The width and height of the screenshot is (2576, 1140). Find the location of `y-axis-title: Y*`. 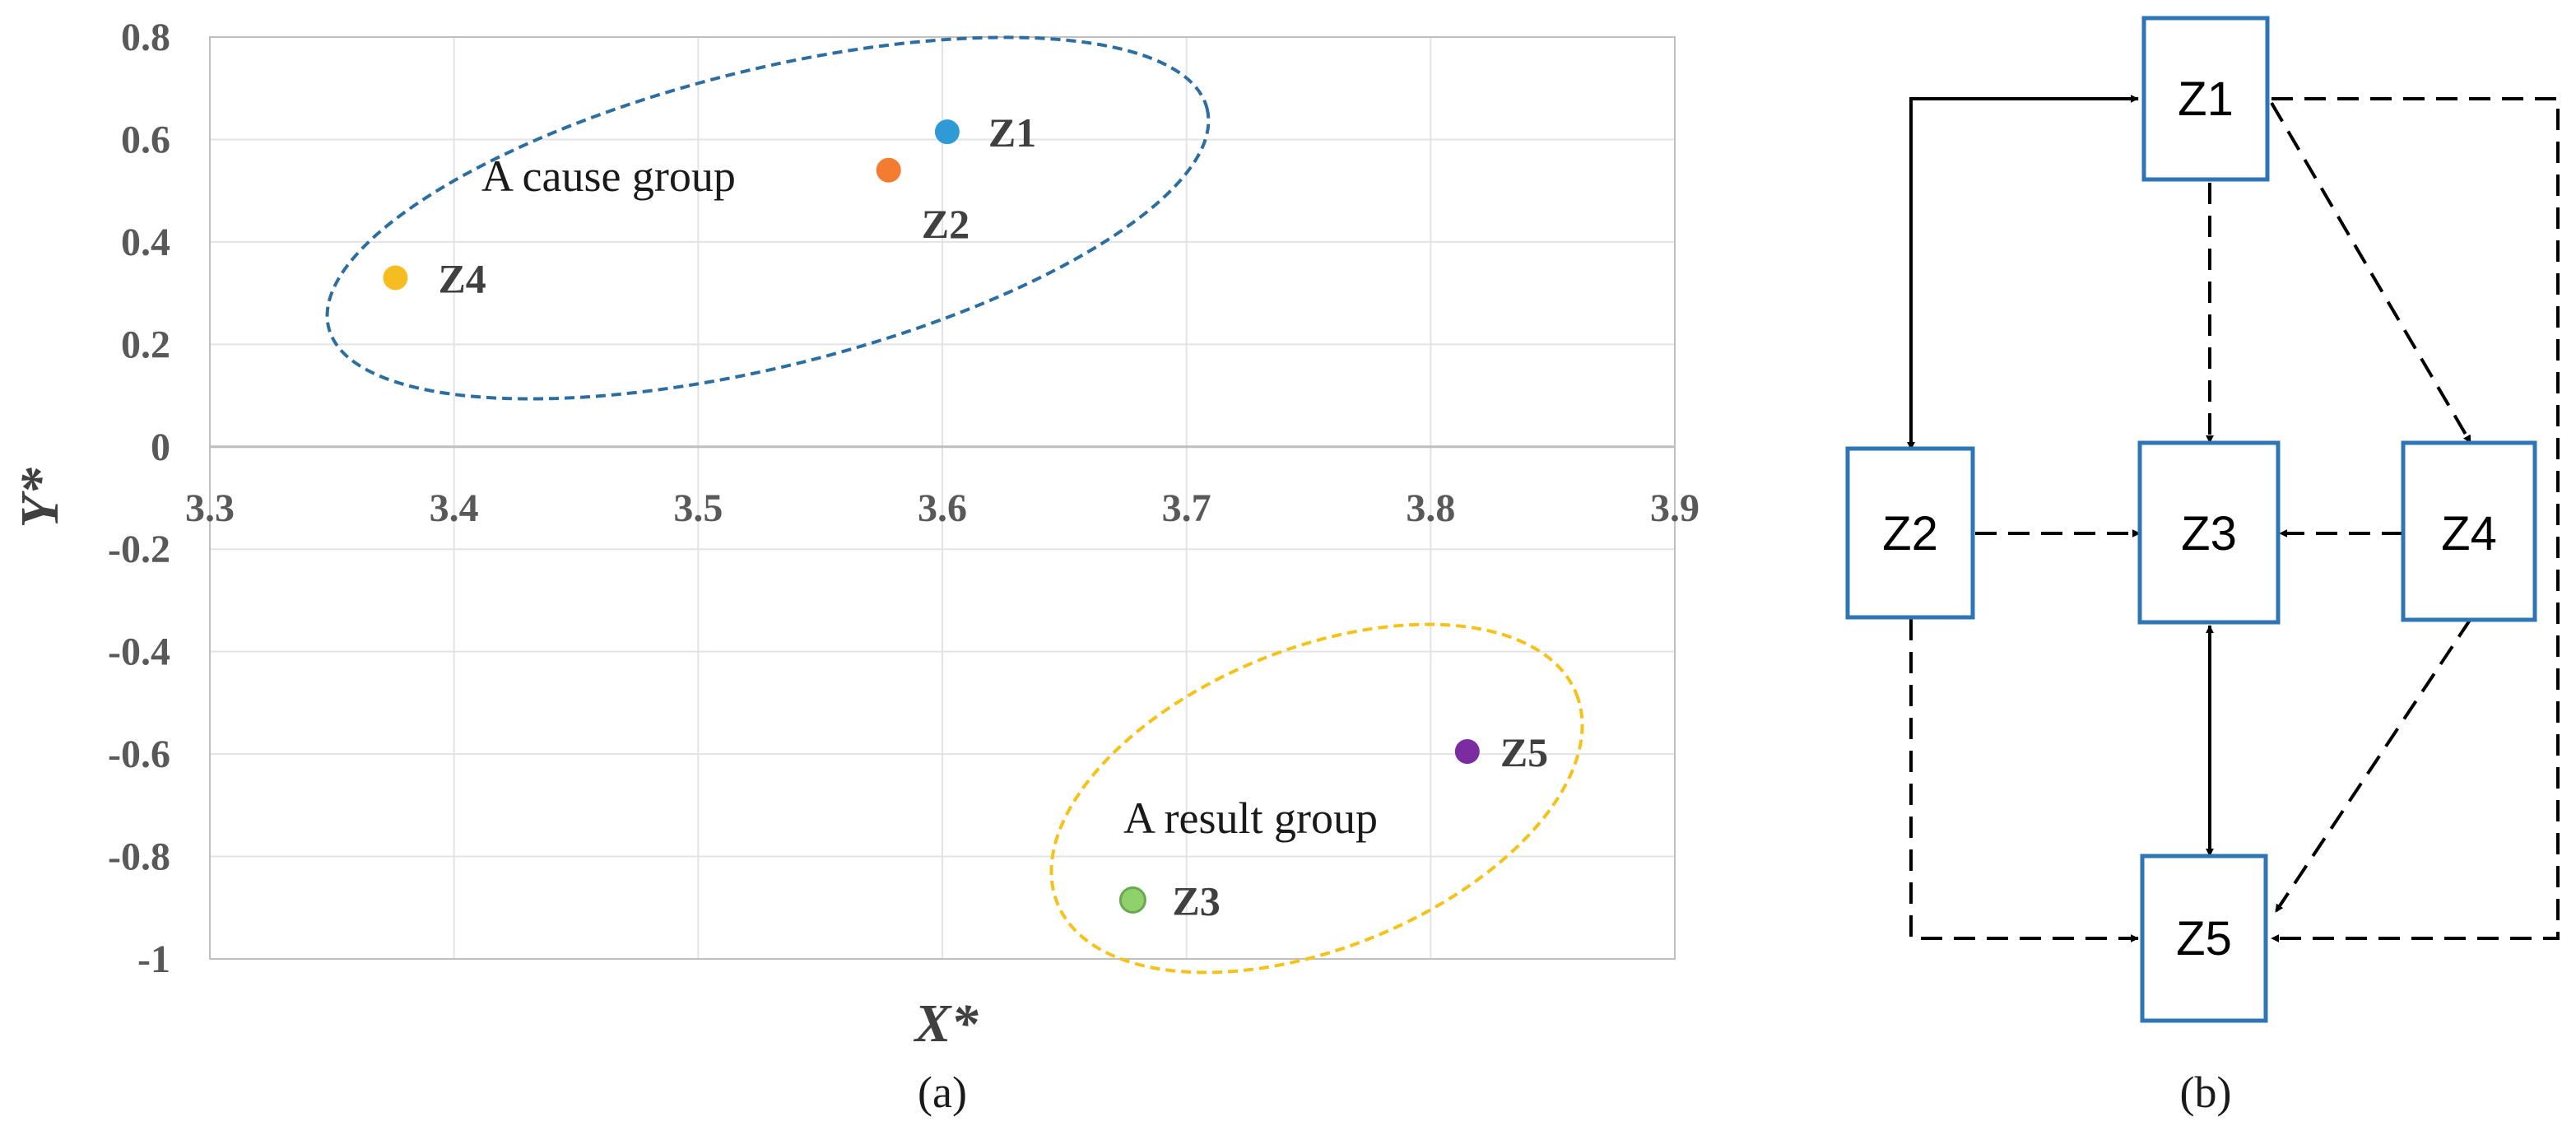

y-axis-title: Y* is located at coordinates (40, 497).